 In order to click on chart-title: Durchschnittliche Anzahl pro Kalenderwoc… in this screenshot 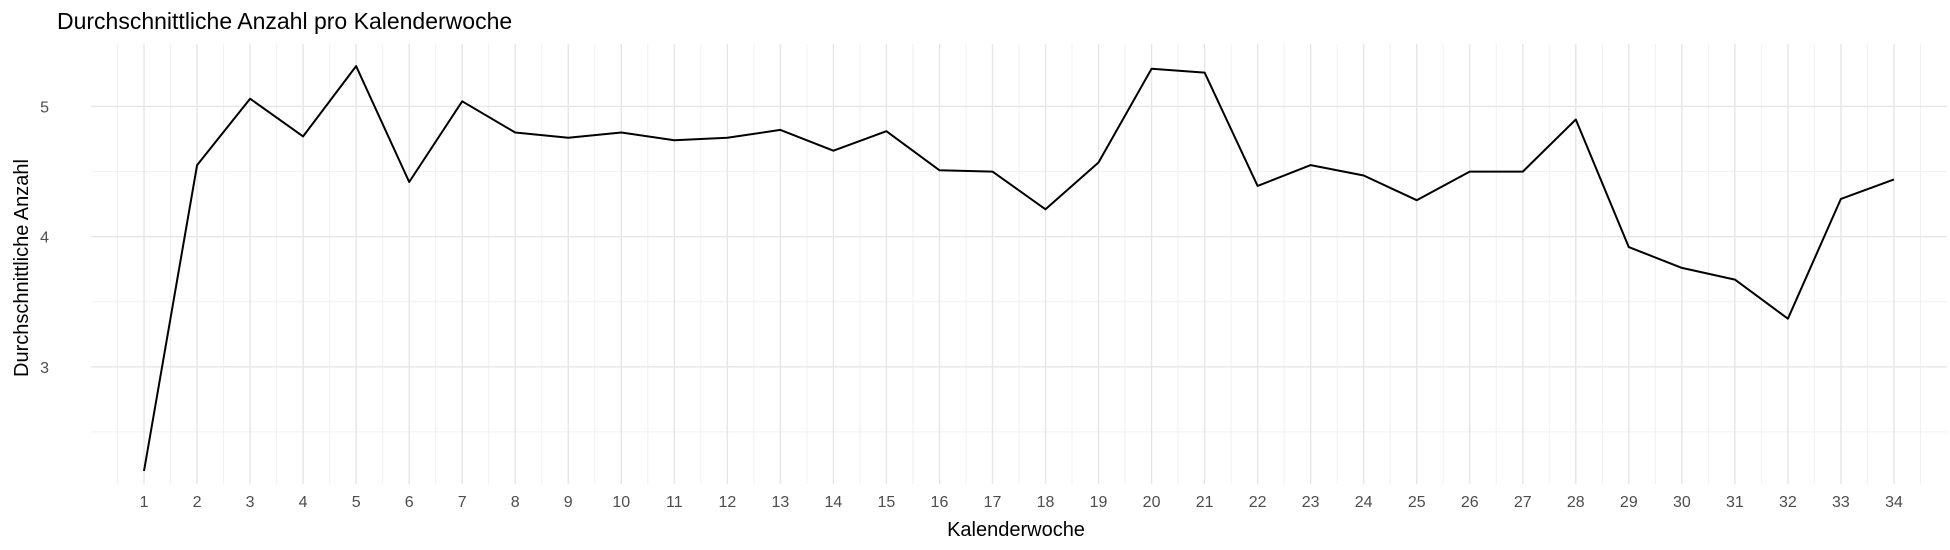, I will do `click(285, 21)`.